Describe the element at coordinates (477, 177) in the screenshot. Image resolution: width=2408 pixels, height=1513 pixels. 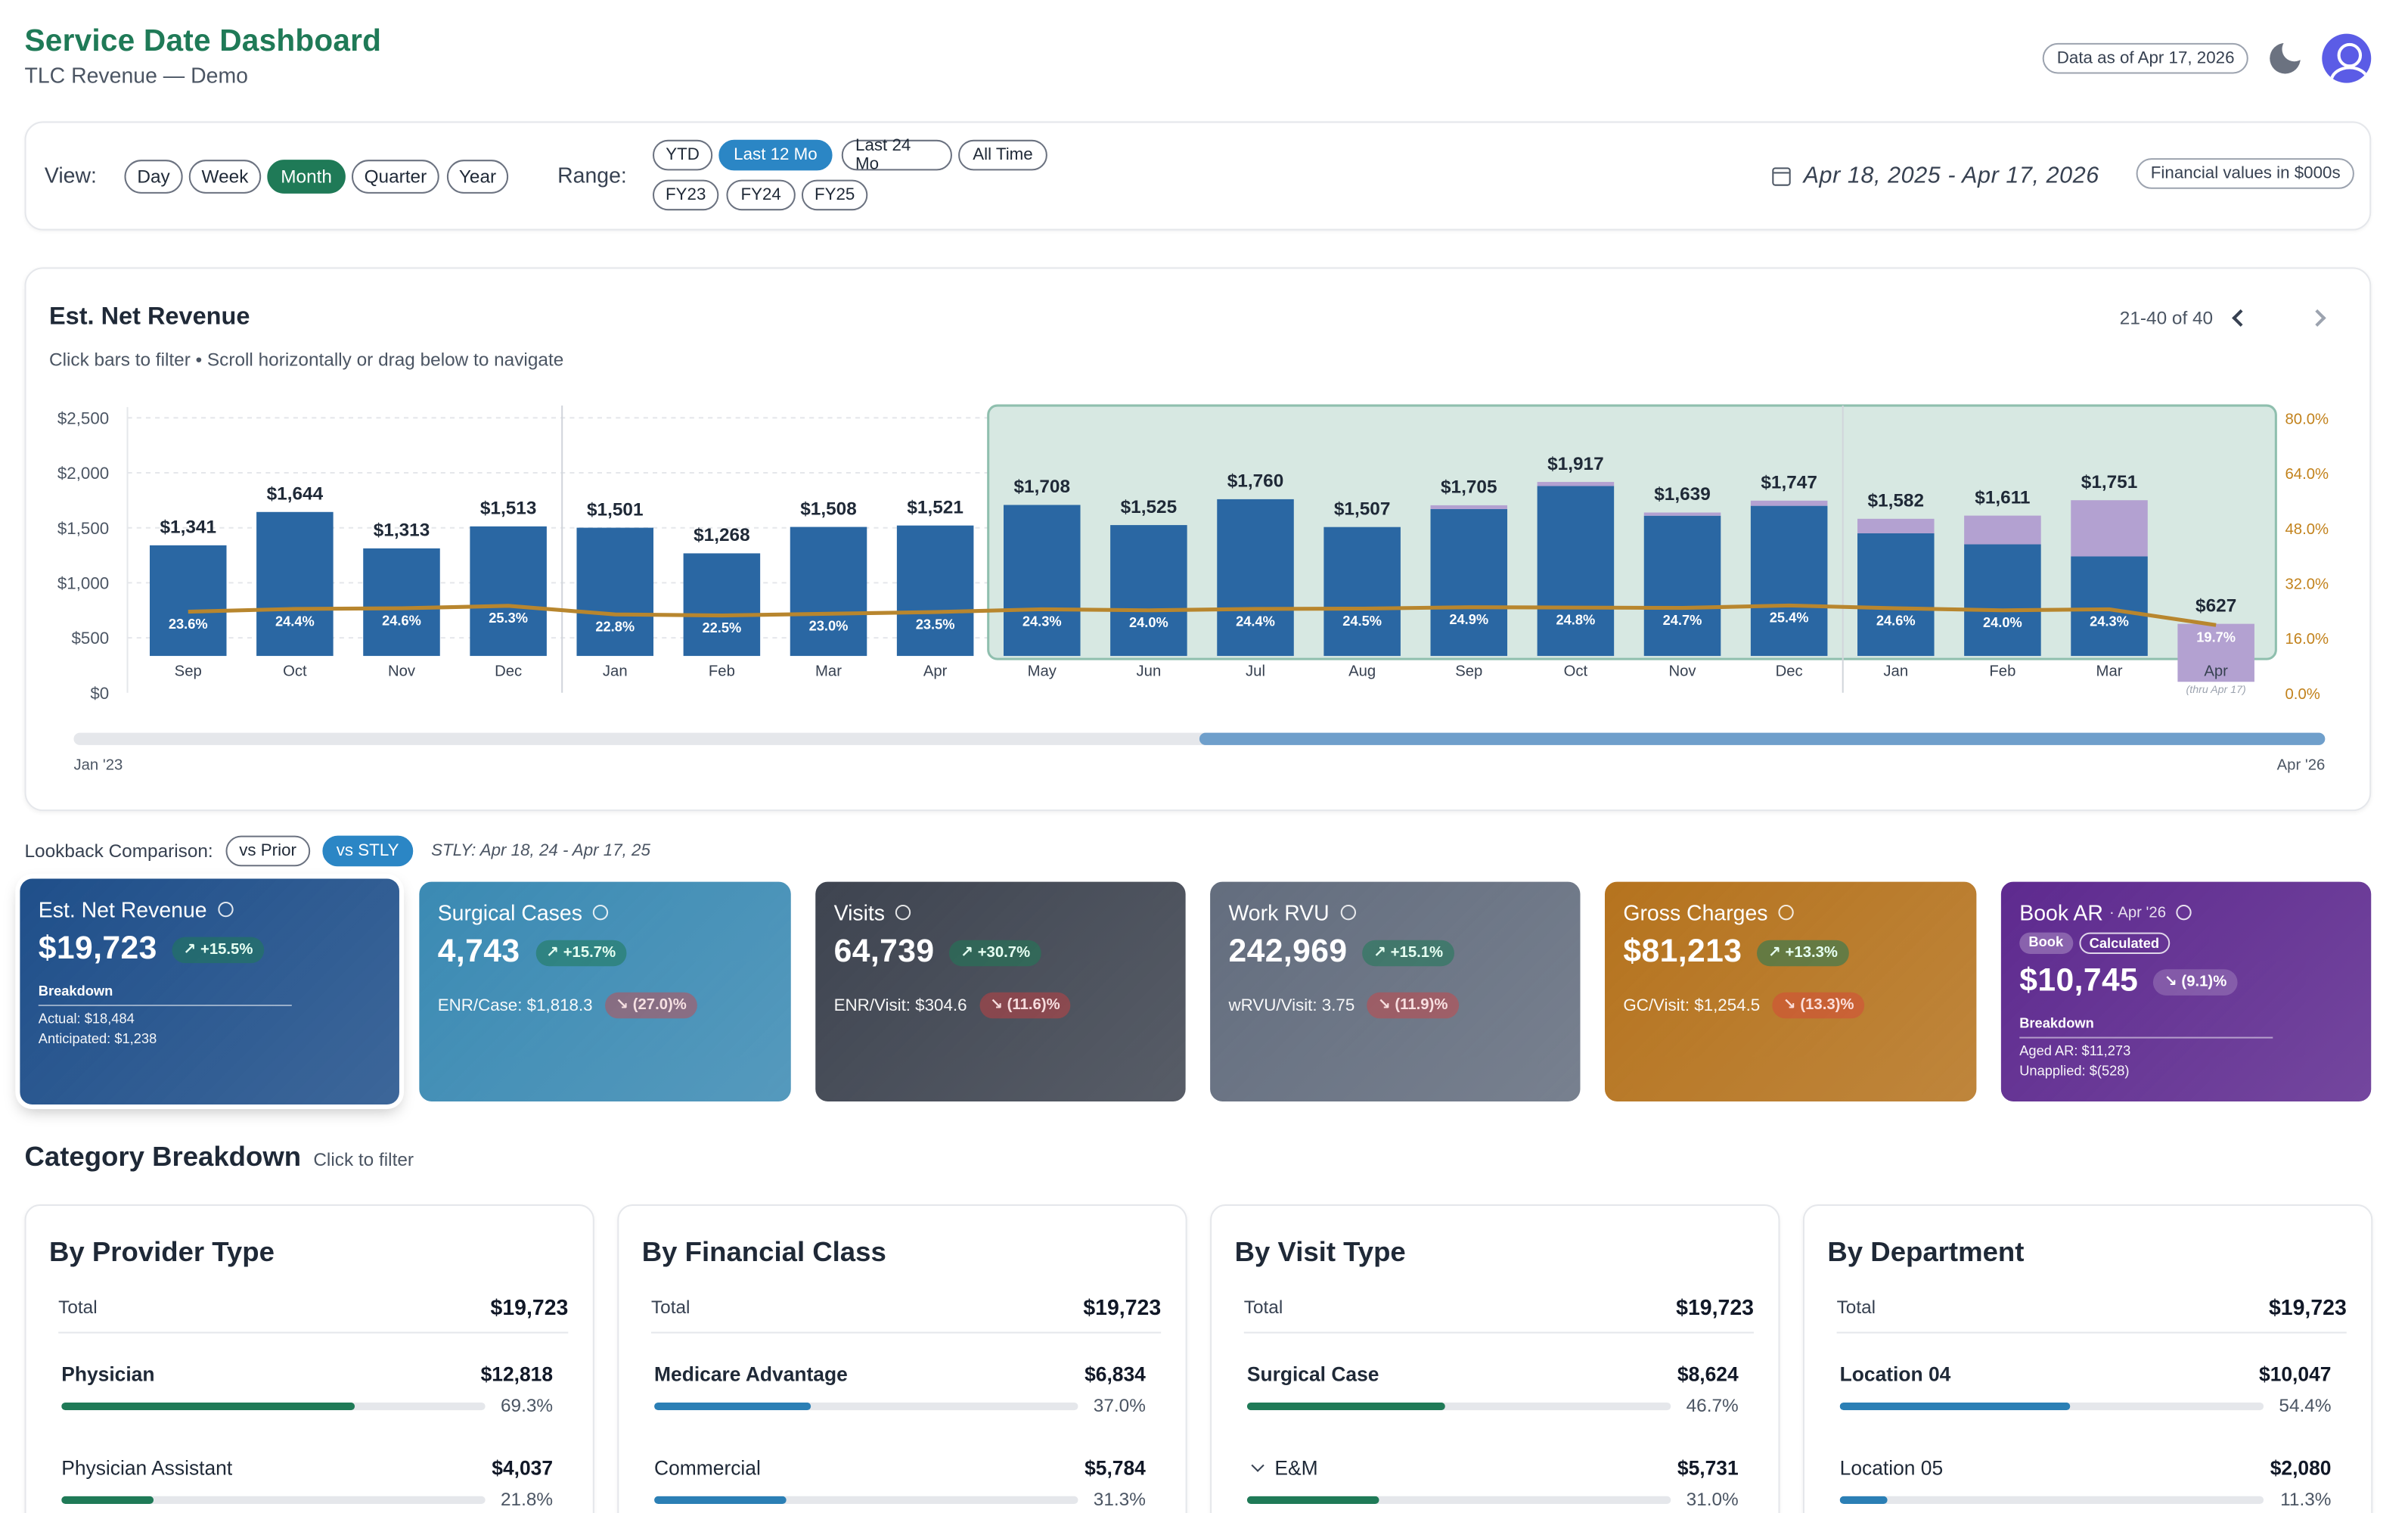
I see `view-year-button: Year` at that location.